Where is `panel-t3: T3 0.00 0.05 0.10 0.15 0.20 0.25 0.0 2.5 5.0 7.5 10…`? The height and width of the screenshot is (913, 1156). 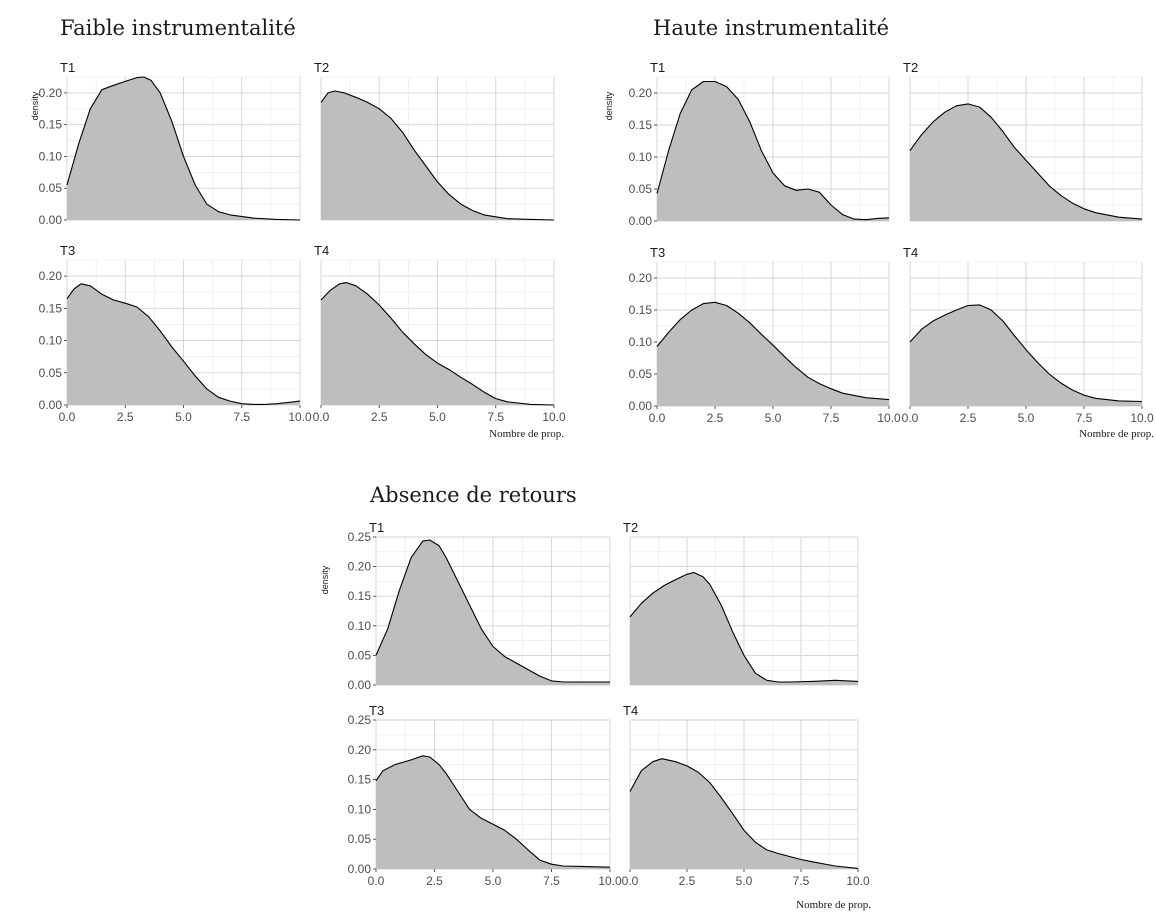
panel-t3: T3 0.00 0.05 0.10 0.15 0.20 0.25 0.0 2.5 5.0 7.5 10… is located at coordinates (485, 795).